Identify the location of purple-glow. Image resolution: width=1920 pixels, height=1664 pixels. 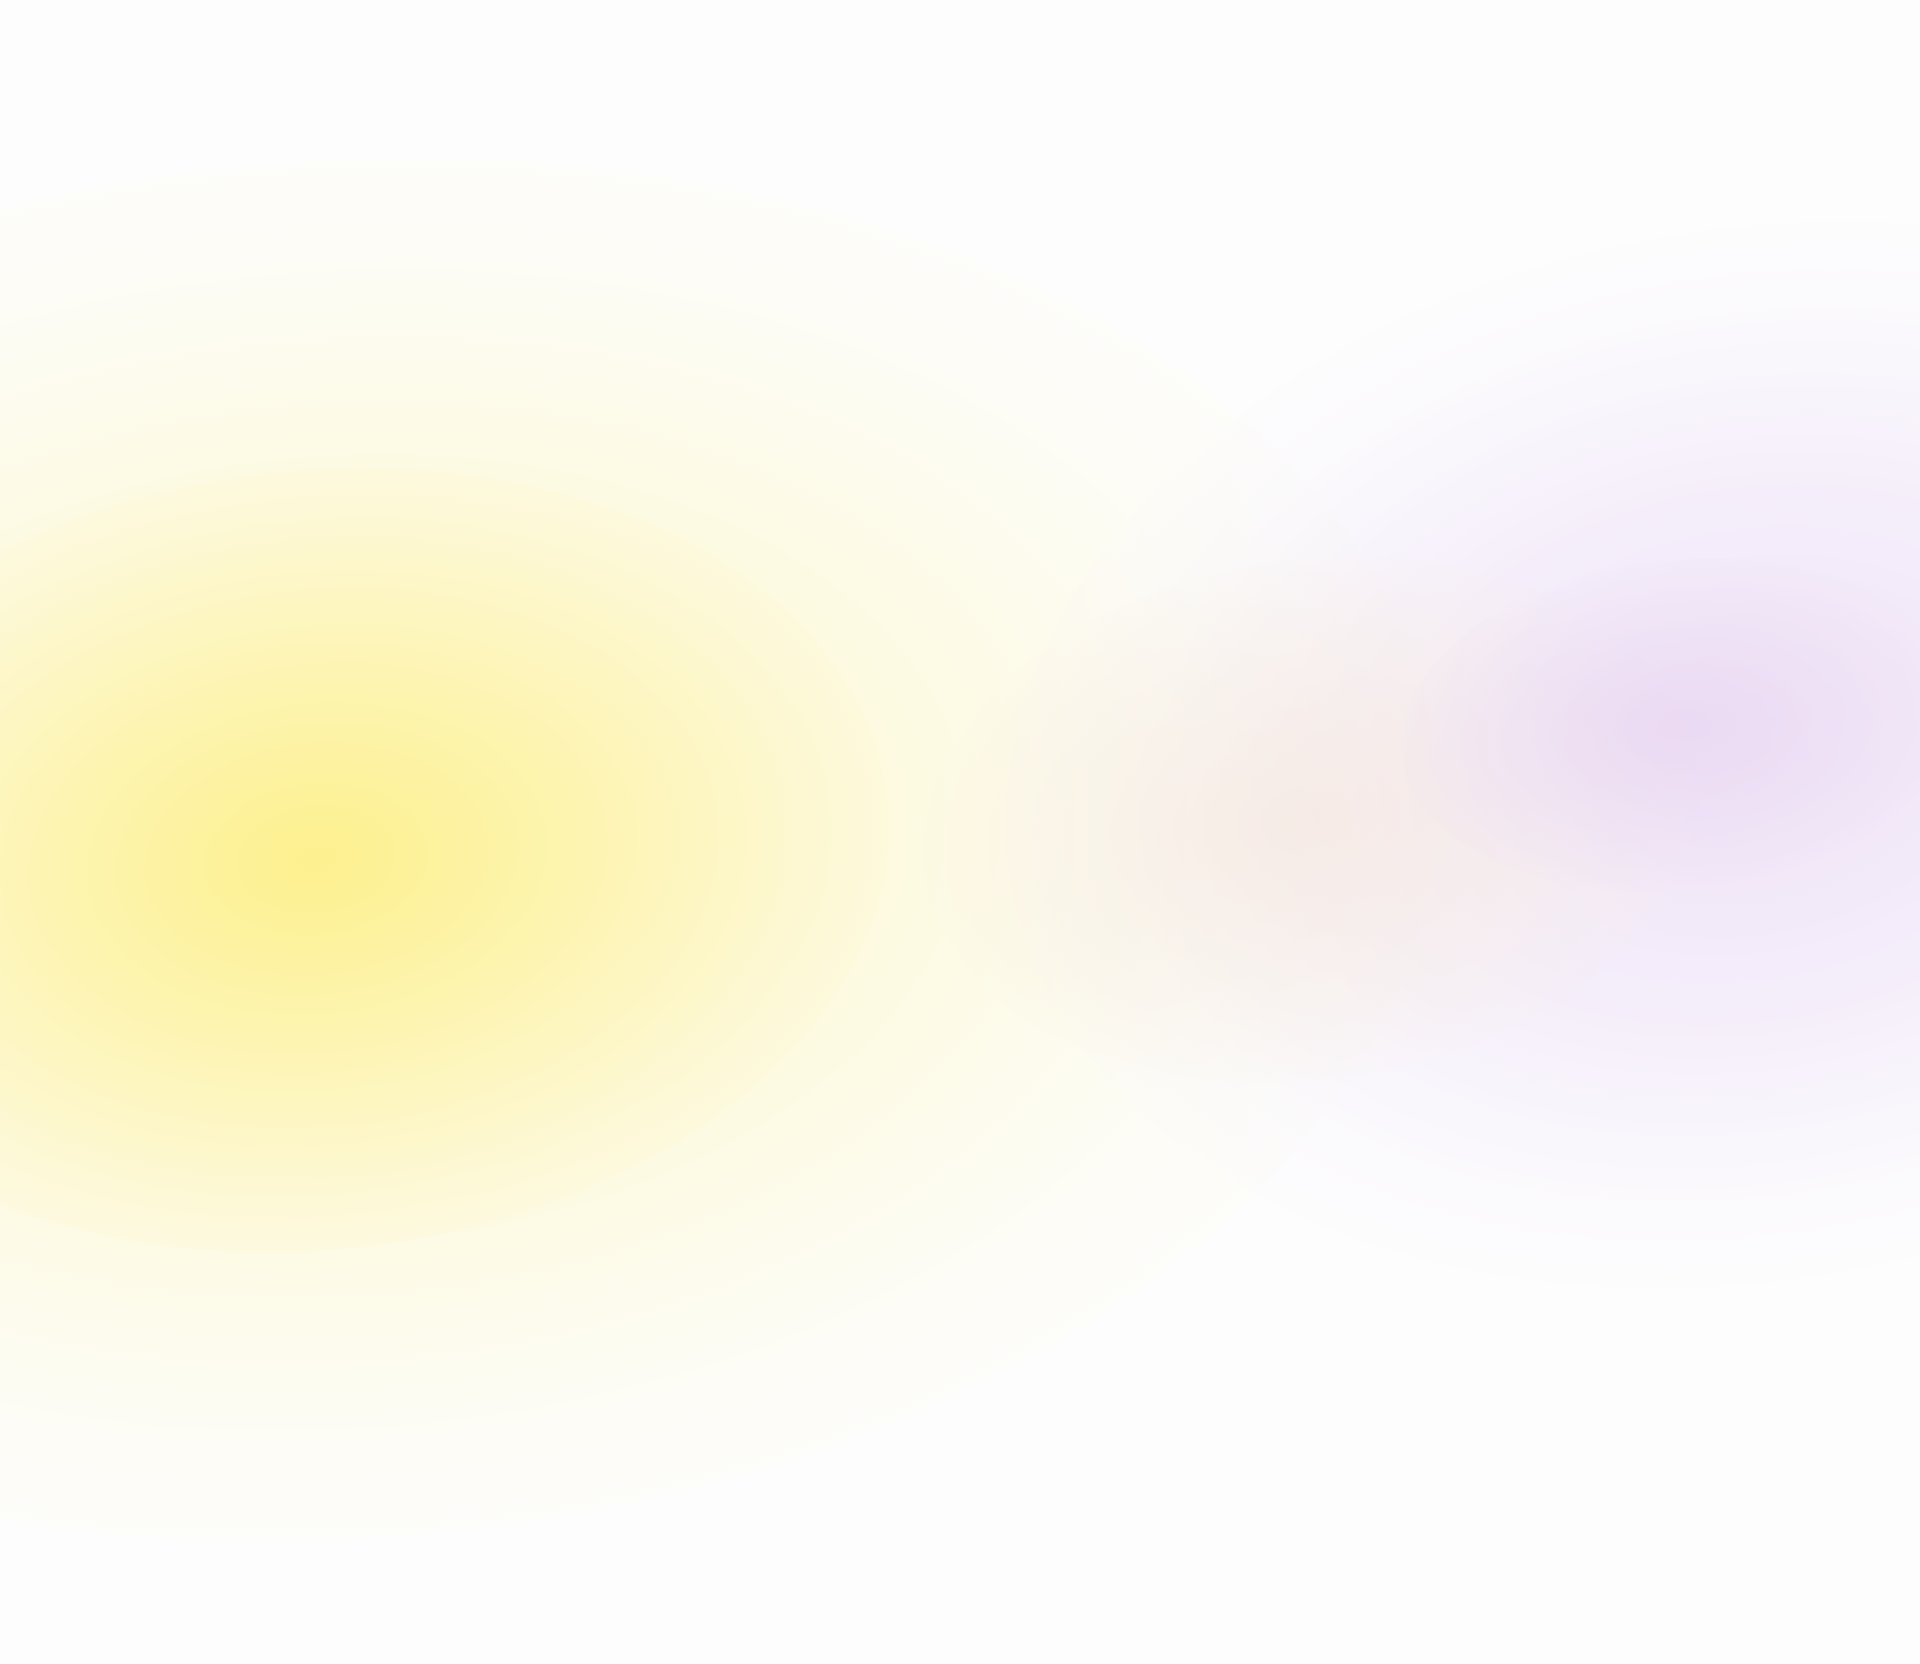
(1652, 725).